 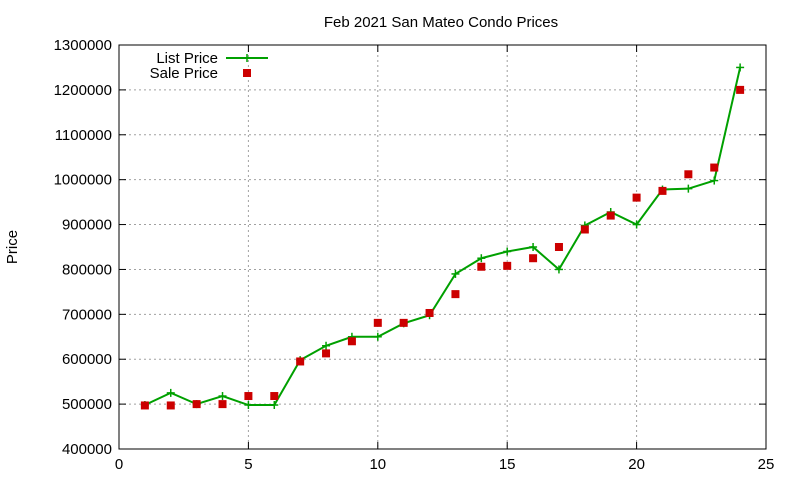 What do you see at coordinates (87, 404) in the screenshot?
I see `y-tick-label: 500000` at bounding box center [87, 404].